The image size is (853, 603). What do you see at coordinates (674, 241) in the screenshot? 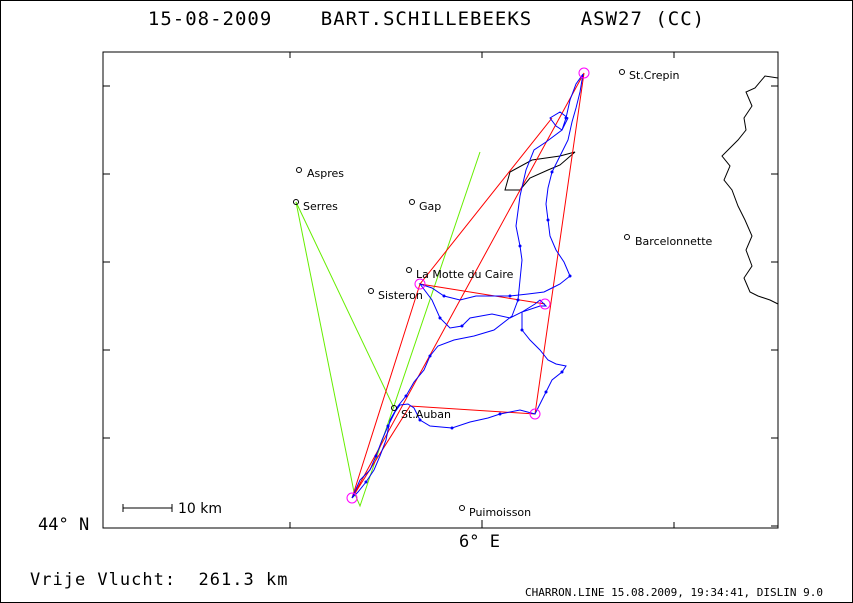
I see `town-label: Barcelonnette` at bounding box center [674, 241].